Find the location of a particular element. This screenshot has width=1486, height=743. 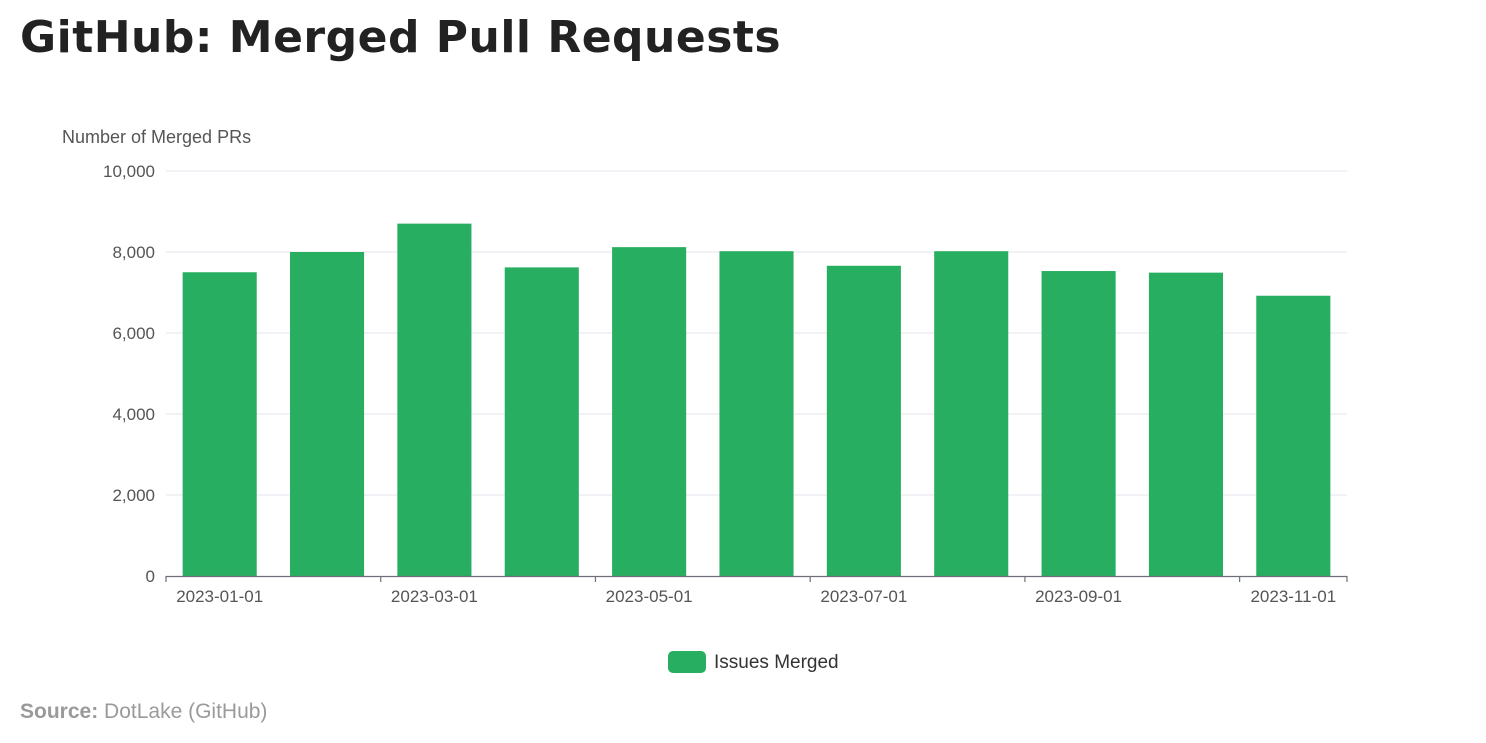

x-tick-label: 2023-05-01 is located at coordinates (649, 596).